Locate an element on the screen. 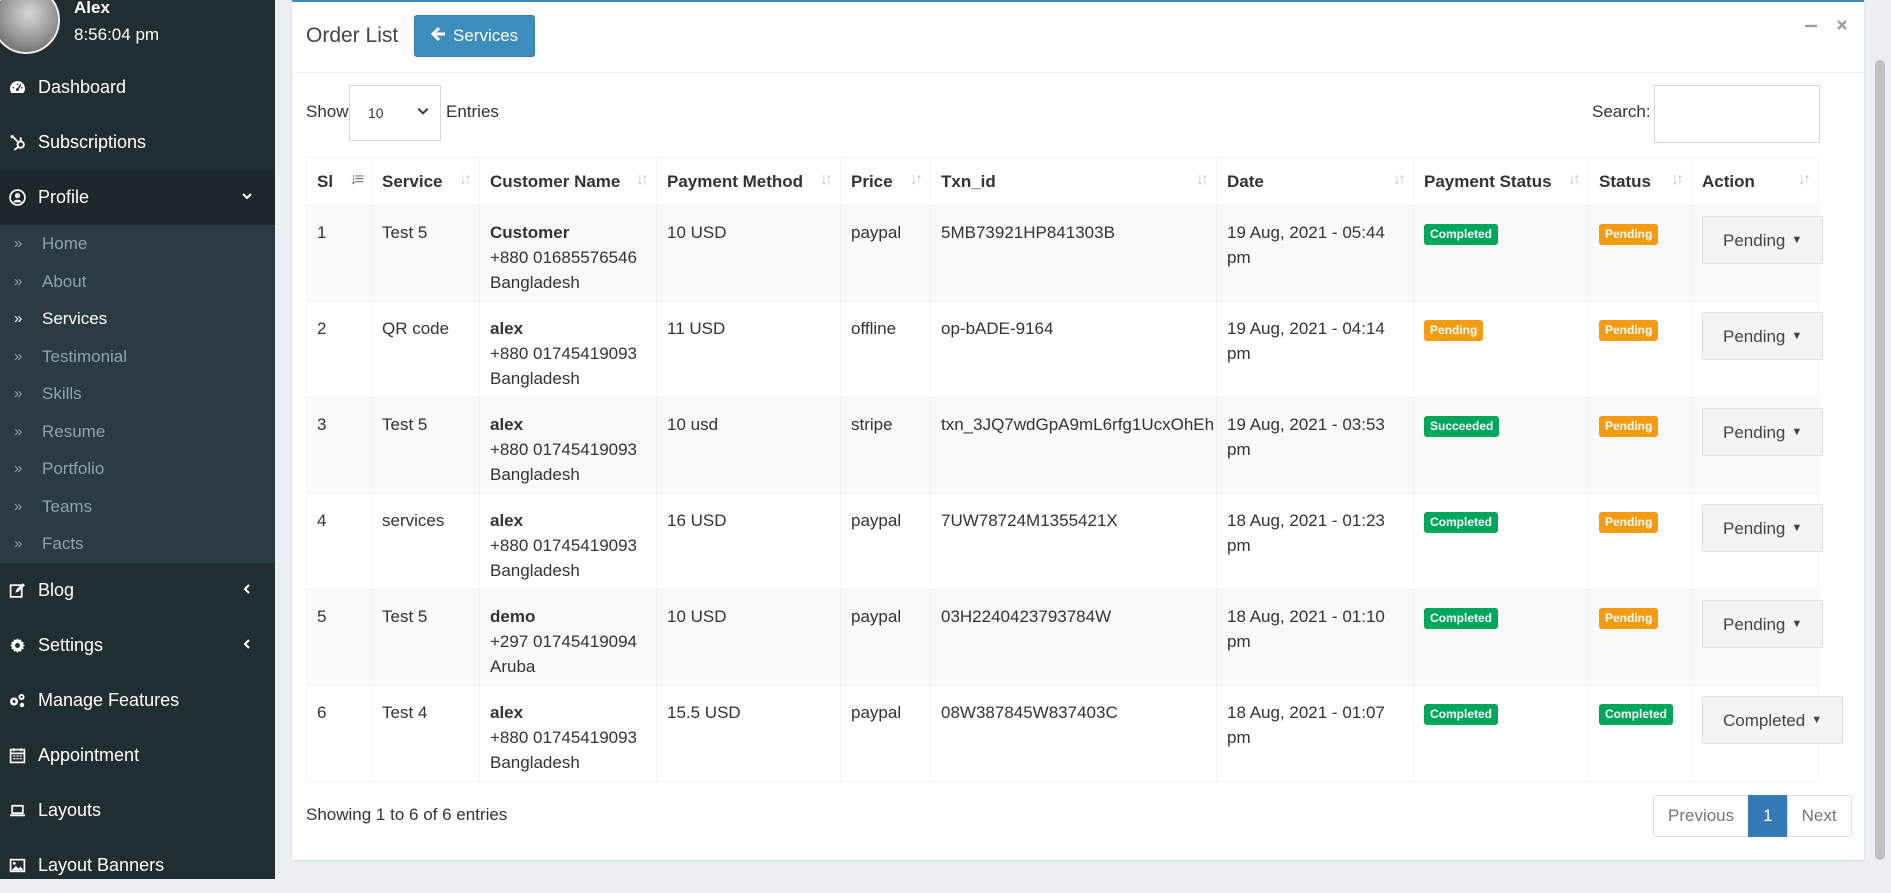 The width and height of the screenshot is (1891, 893). minimize-icon is located at coordinates (1811, 26).